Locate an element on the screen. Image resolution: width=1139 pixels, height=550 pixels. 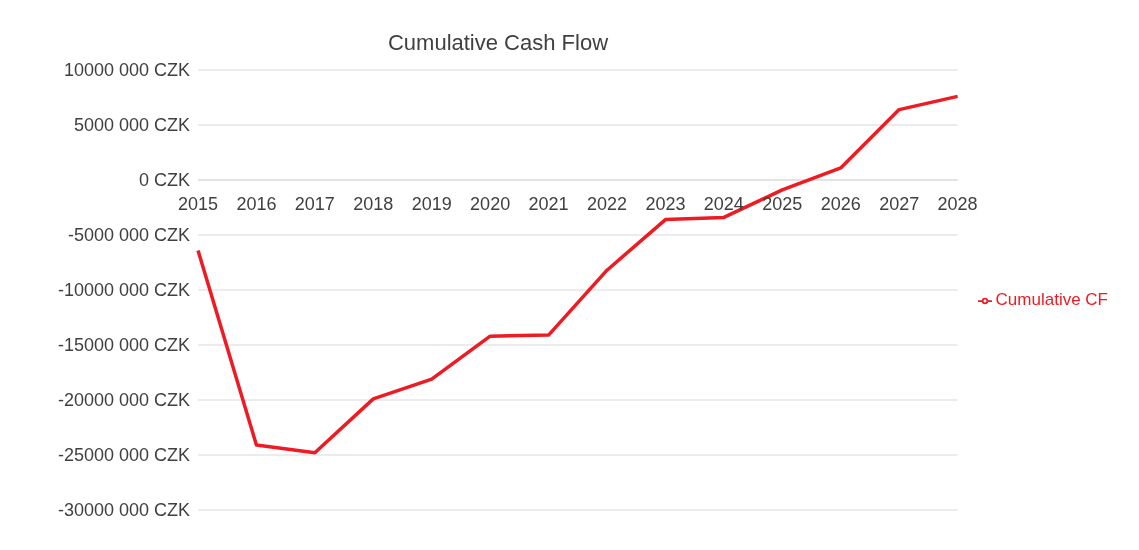
y-tick-label: -25000 000 CZK is located at coordinates (123, 455).